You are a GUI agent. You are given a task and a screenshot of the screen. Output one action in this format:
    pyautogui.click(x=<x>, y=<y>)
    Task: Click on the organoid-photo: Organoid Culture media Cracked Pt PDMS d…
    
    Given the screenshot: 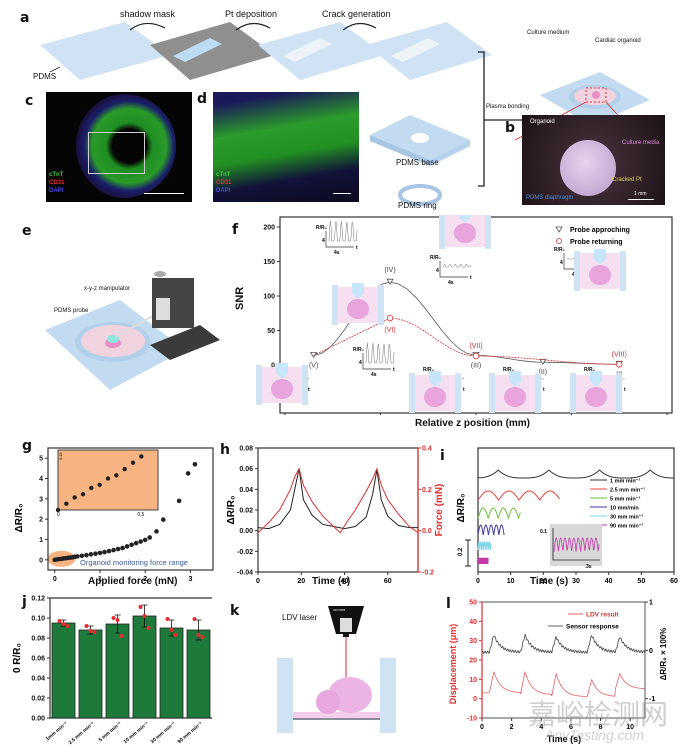 What is the action you would take?
    pyautogui.click(x=593, y=160)
    